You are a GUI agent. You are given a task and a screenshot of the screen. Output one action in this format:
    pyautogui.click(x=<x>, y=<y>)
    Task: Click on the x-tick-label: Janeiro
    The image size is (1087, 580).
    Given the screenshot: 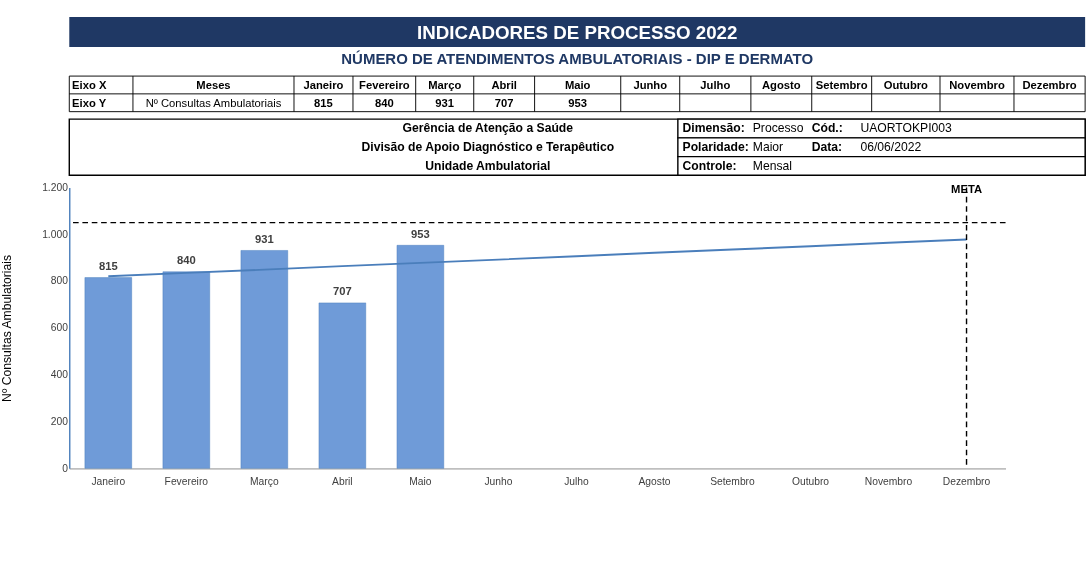 What is the action you would take?
    pyautogui.click(x=108, y=481)
    